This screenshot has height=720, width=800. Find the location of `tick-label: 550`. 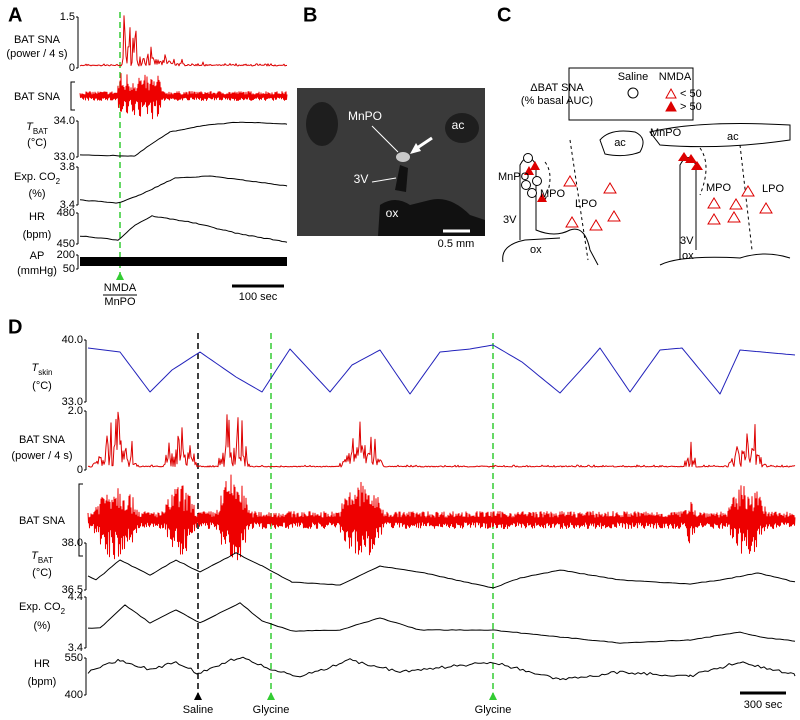

tick-label: 550 is located at coordinates (74, 658).